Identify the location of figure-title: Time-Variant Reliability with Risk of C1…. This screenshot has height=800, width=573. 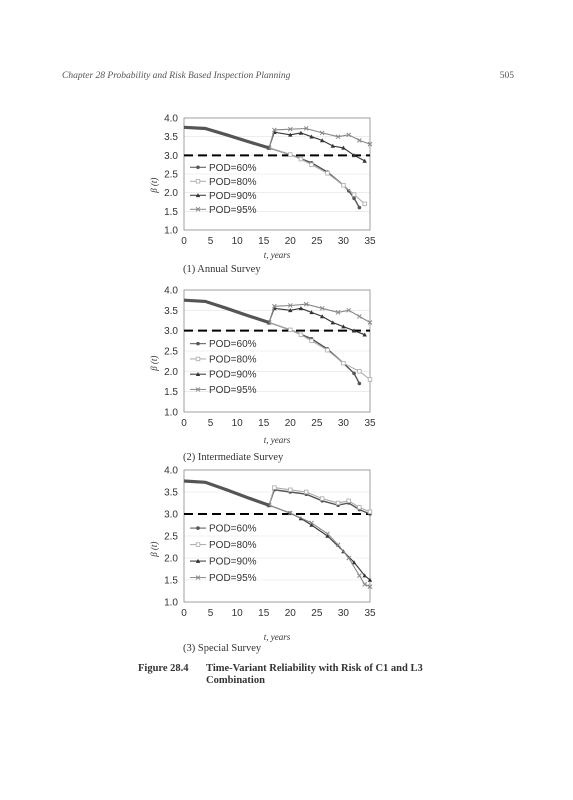
(314, 674).